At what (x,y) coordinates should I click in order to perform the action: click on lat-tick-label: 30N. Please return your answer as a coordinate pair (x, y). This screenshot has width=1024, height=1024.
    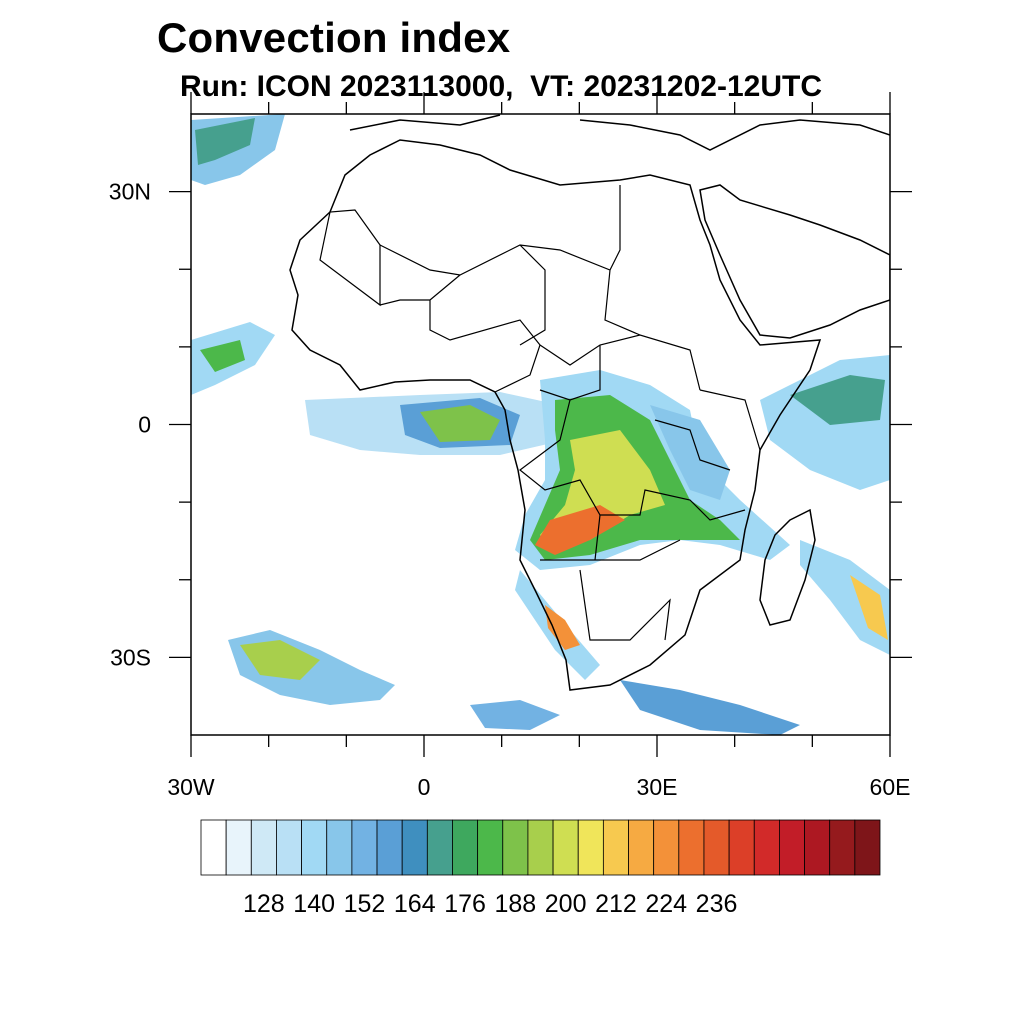
    Looking at the image, I should click on (130, 192).